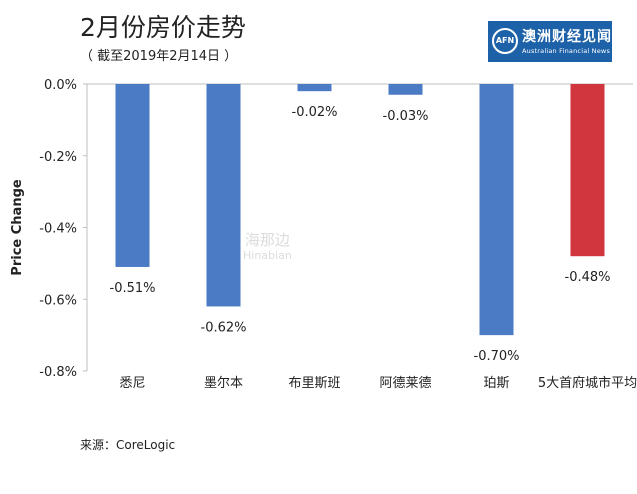 Image resolution: width=637 pixels, height=494 pixels. What do you see at coordinates (58, 372) in the screenshot?
I see `y-tick-label: -0.8%` at bounding box center [58, 372].